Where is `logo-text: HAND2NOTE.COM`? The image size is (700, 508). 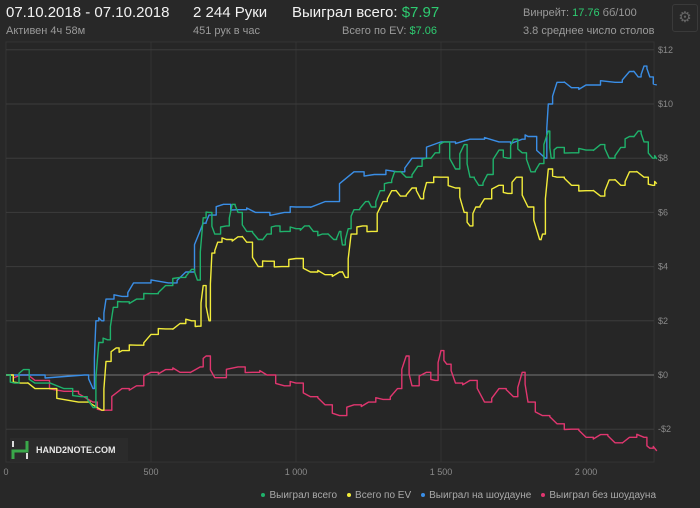 logo-text: HAND2NOTE.COM is located at coordinates (76, 450).